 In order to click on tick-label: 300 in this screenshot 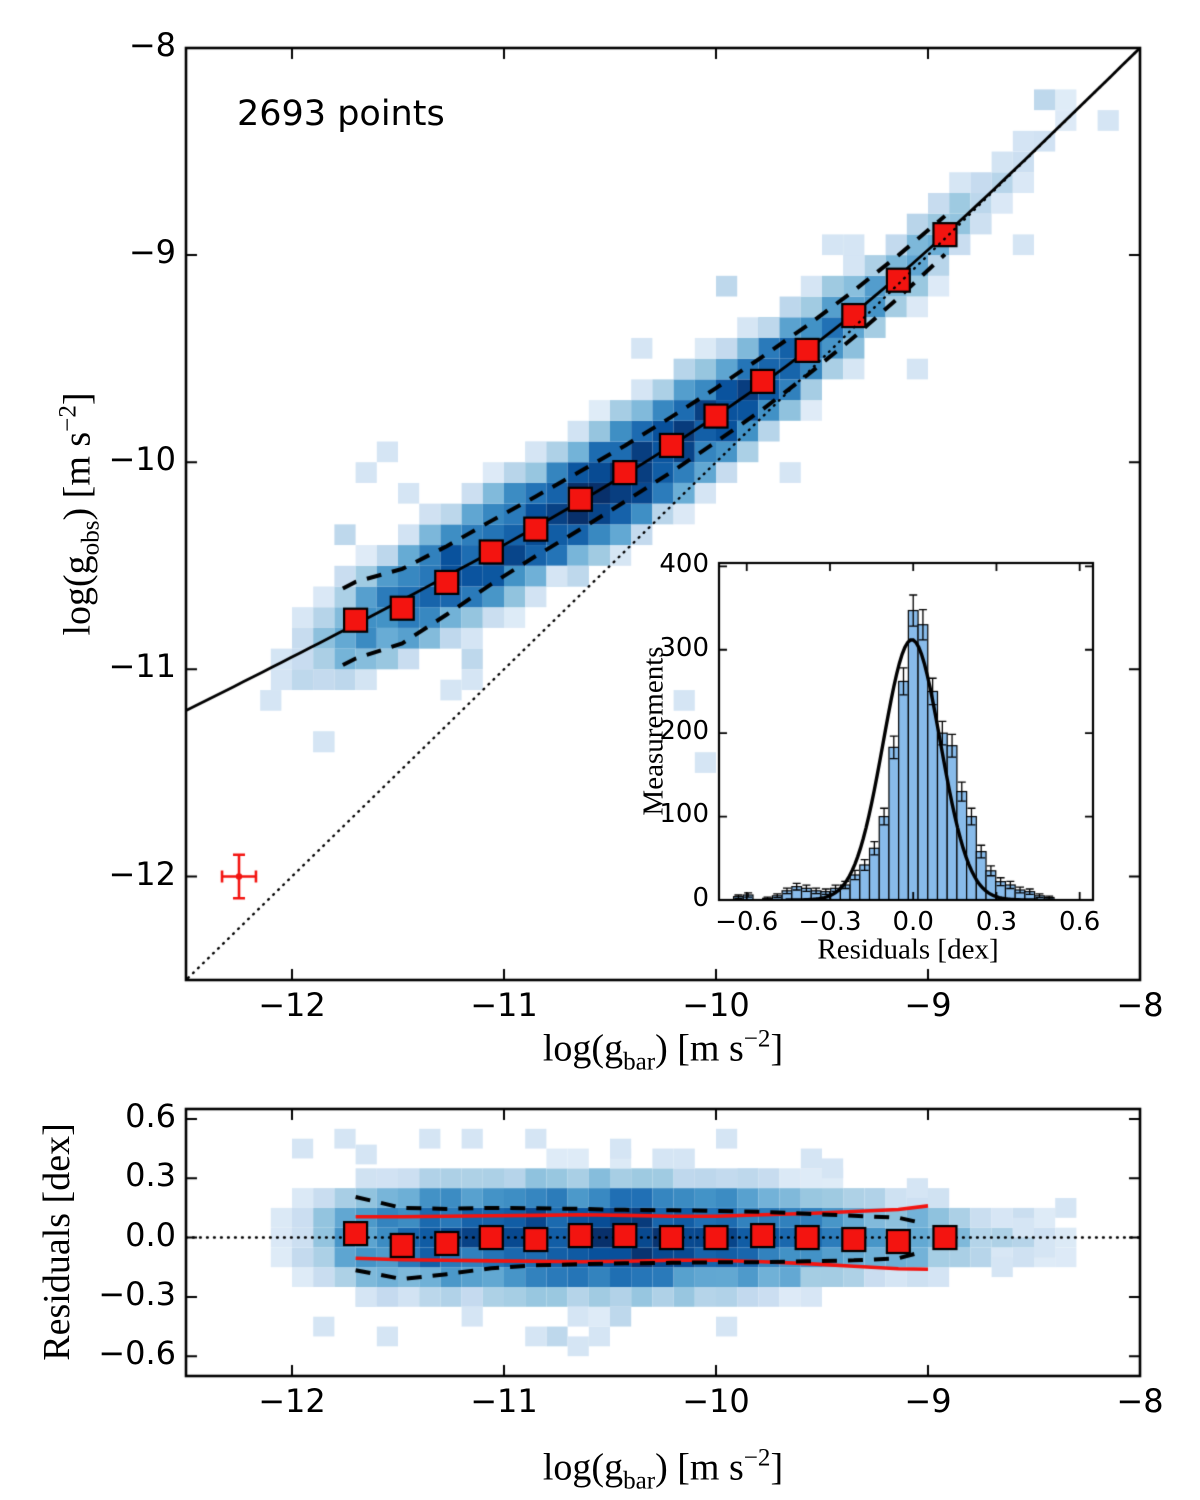, I will do `click(684, 647)`.